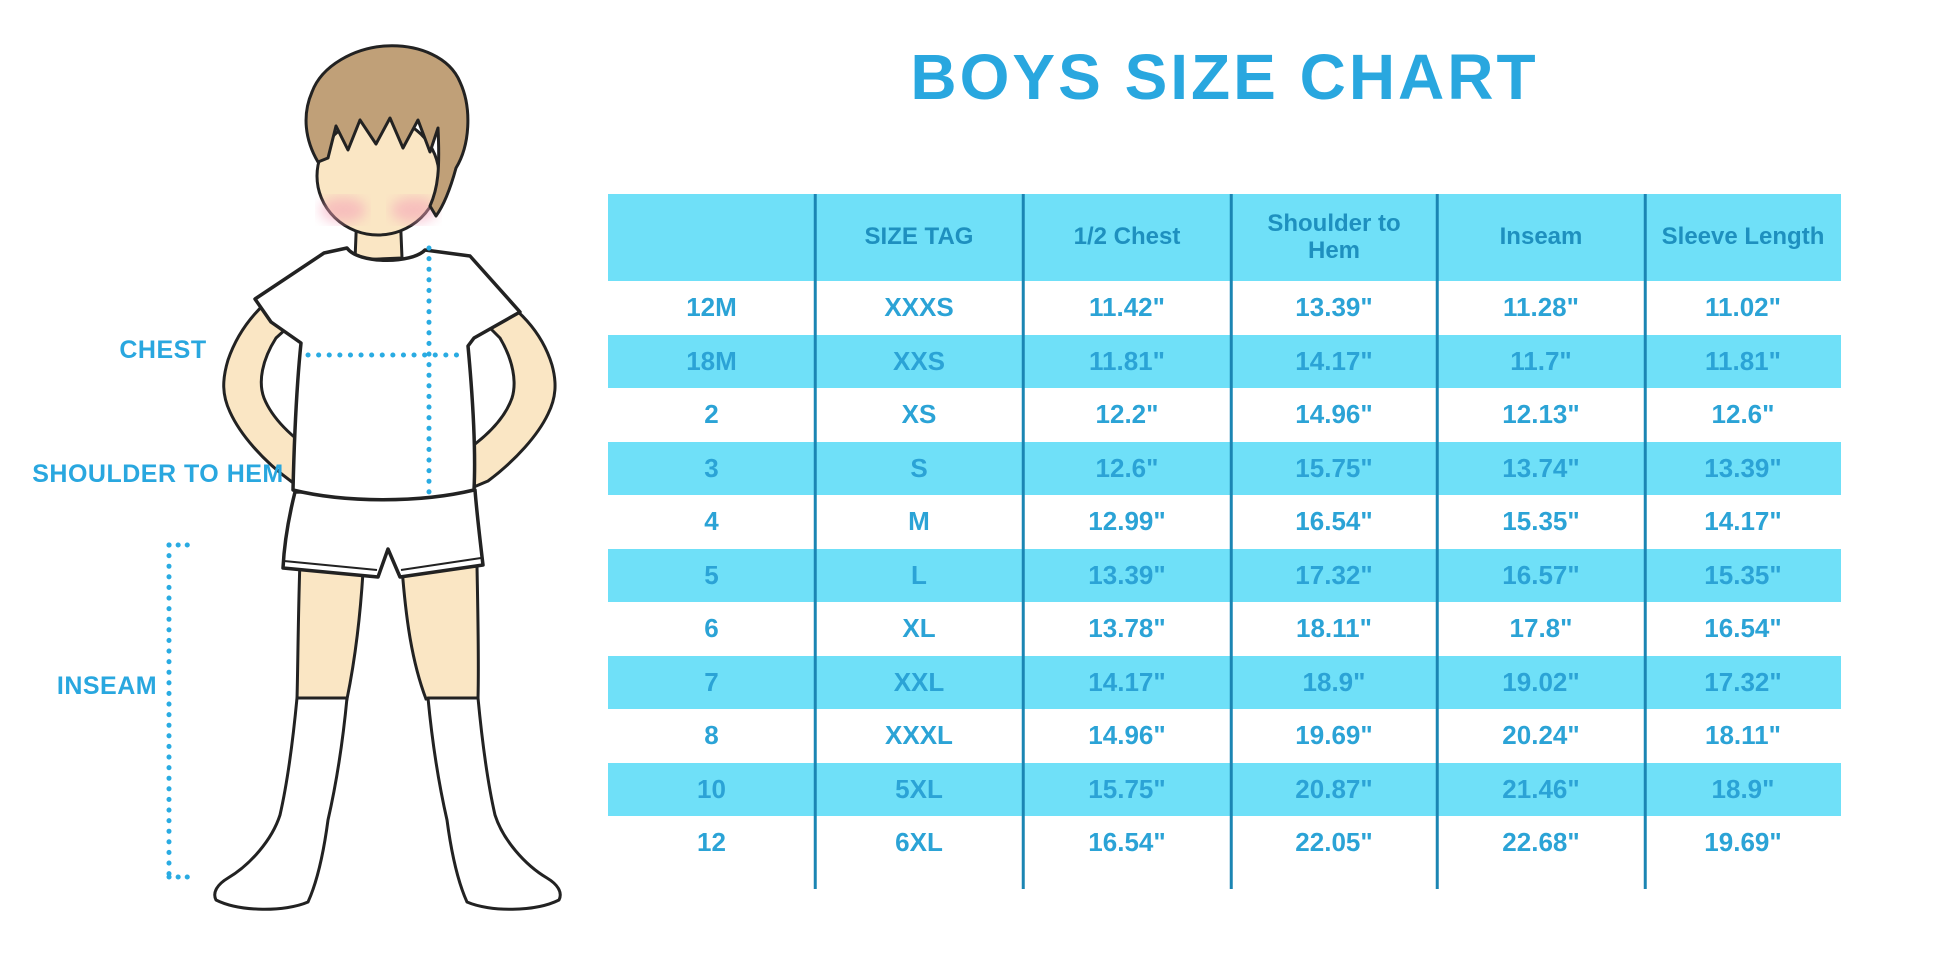 Image resolution: width=1946 pixels, height=973 pixels. What do you see at coordinates (711, 575) in the screenshot?
I see `size-cell: 5` at bounding box center [711, 575].